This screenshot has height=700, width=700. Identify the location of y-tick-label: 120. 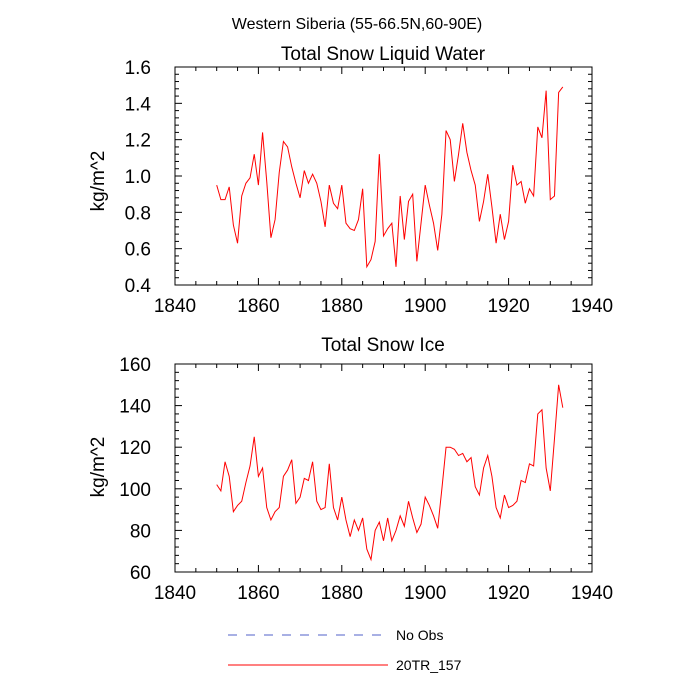
(135, 448).